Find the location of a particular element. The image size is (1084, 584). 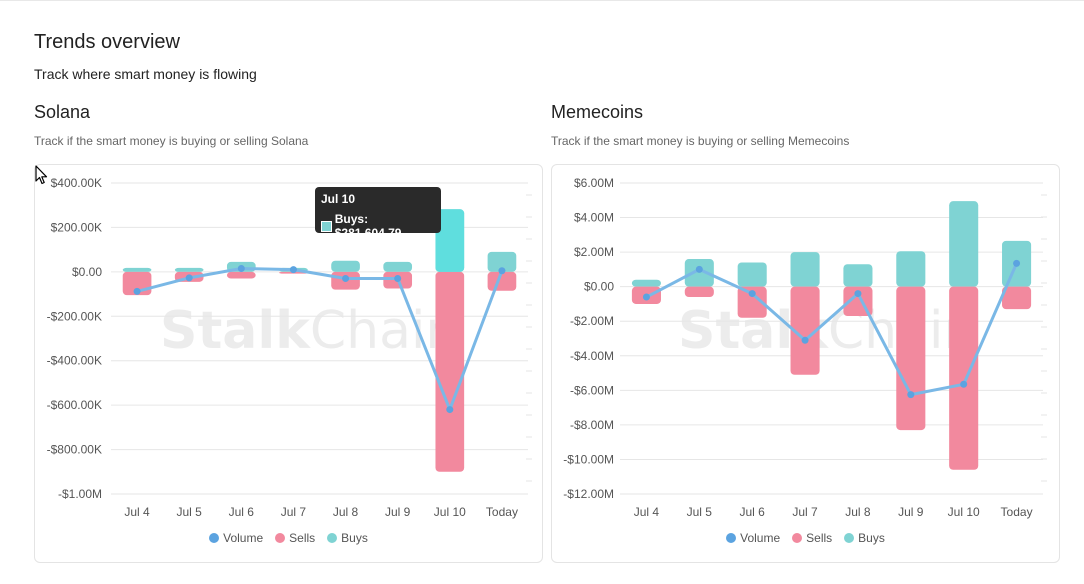

page-subtitle: Track where smart money is flowing is located at coordinates (145, 74).